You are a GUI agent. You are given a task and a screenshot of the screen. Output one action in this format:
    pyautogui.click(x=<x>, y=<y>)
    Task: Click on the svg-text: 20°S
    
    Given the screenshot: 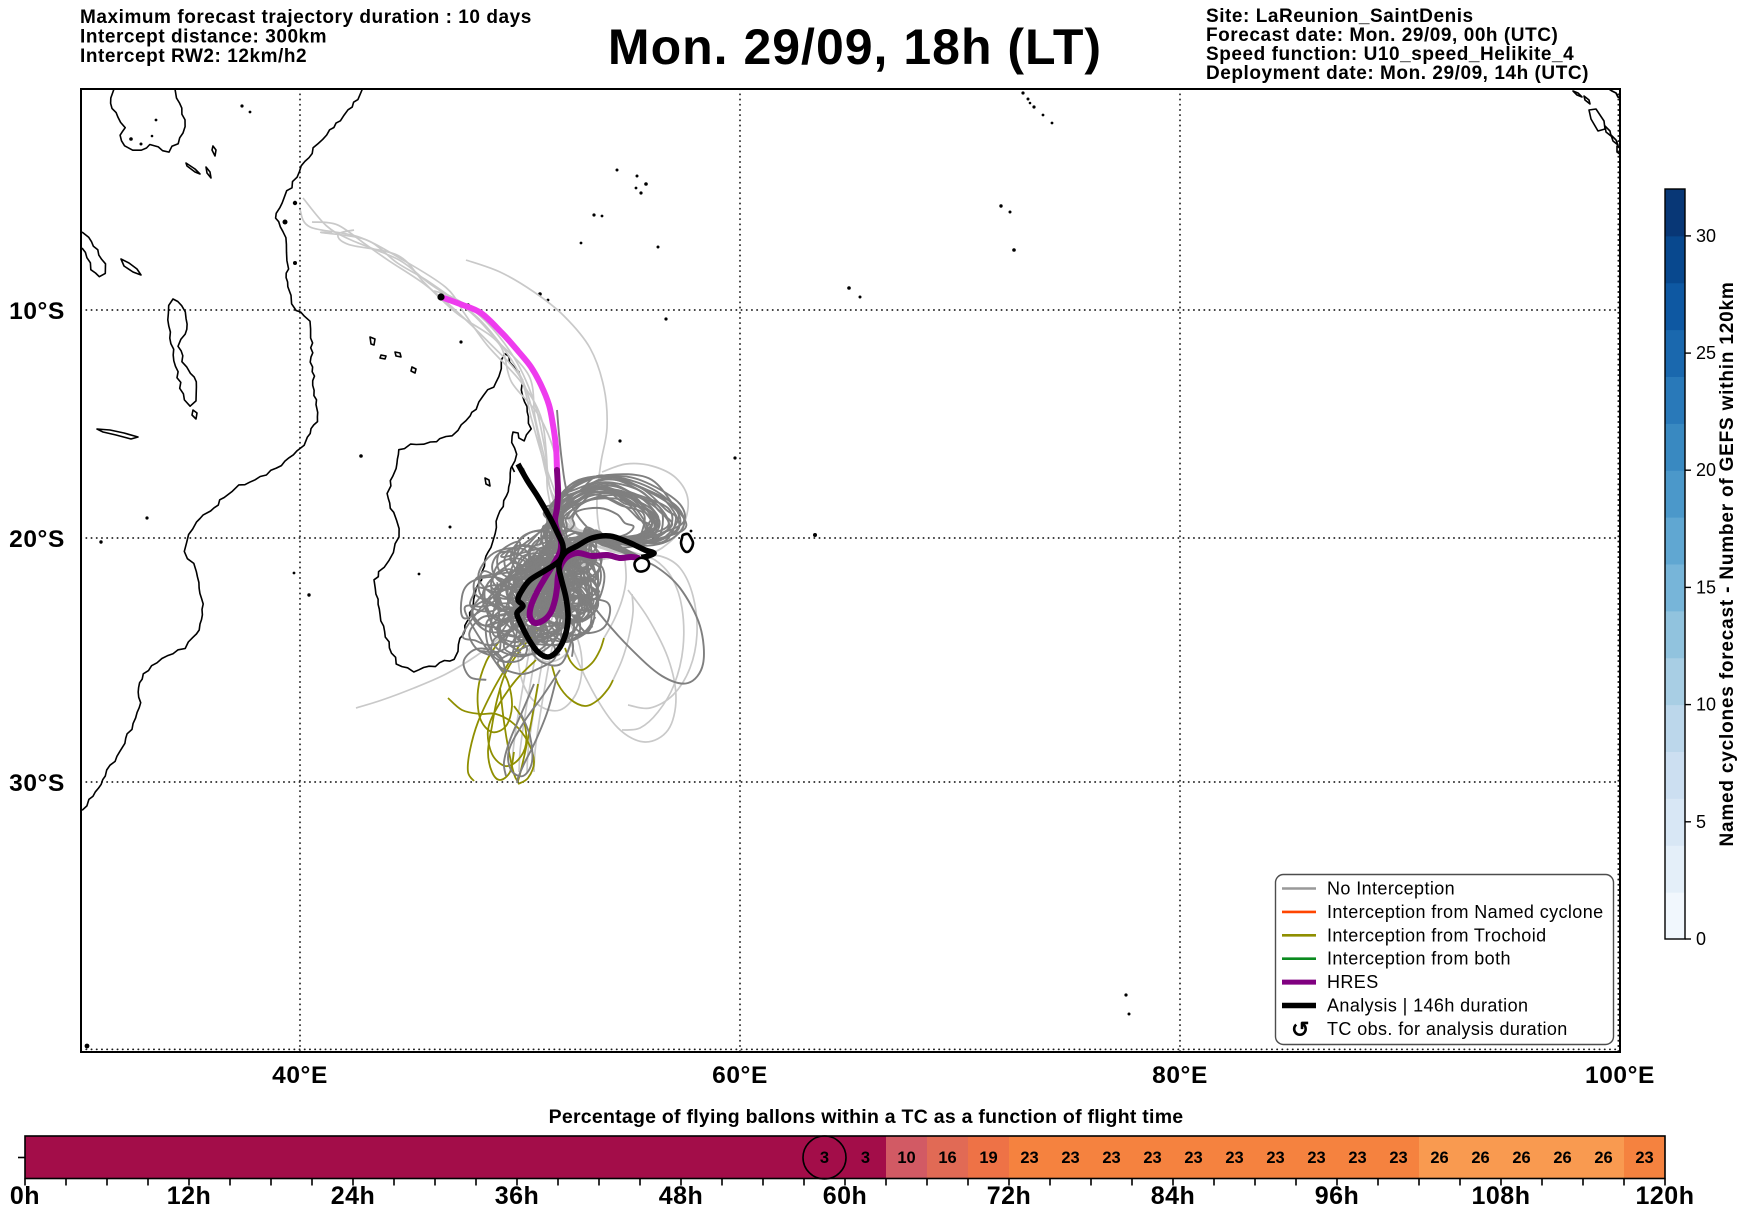 What is the action you would take?
    pyautogui.click(x=37, y=539)
    